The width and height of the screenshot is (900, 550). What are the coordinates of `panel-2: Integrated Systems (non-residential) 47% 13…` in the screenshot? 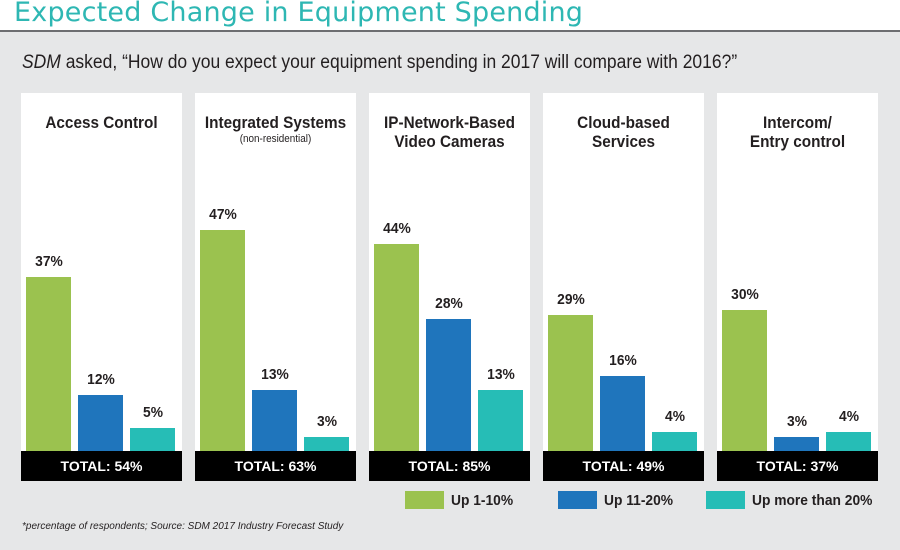 It's located at (275, 287).